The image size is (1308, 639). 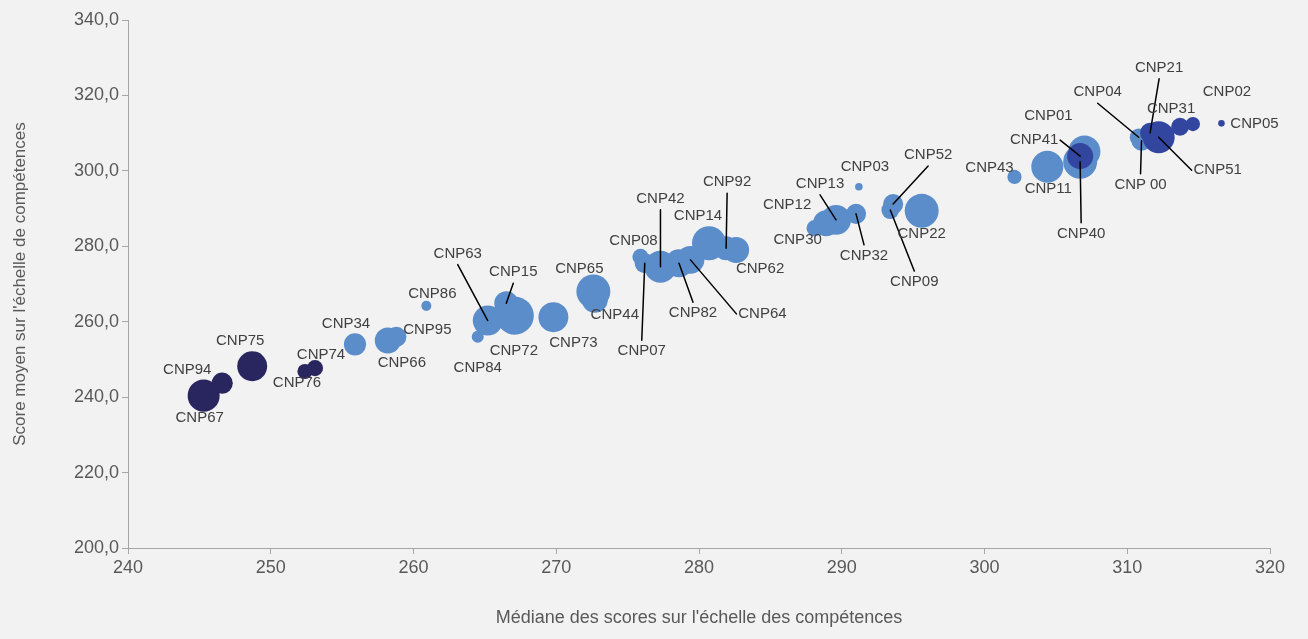 What do you see at coordinates (297, 381) in the screenshot?
I see `data-label: CNP76` at bounding box center [297, 381].